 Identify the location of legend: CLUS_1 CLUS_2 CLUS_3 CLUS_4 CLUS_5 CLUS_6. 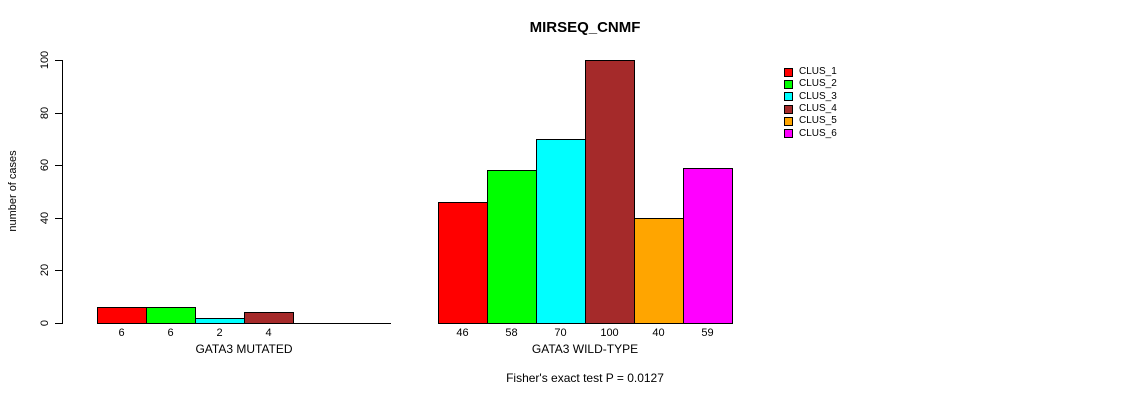
(810, 103).